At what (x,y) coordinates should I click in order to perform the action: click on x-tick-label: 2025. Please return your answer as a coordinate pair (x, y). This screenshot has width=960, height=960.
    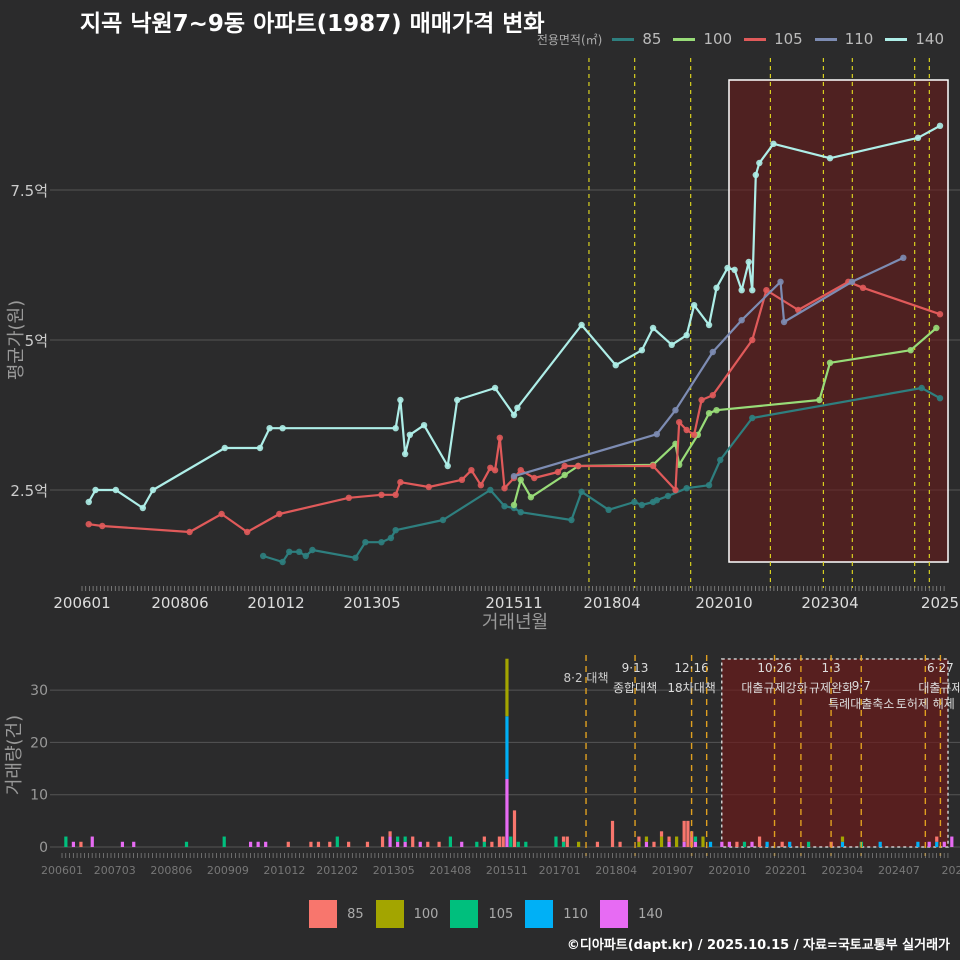
    Looking at the image, I should click on (950, 870).